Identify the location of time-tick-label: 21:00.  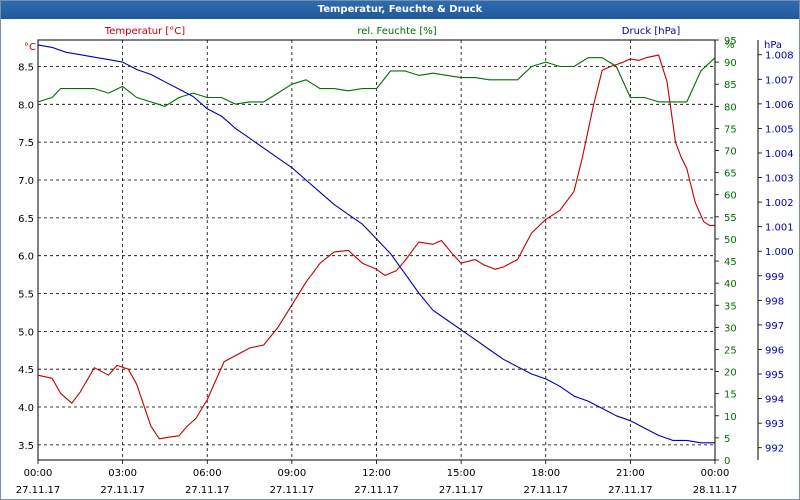
(630, 473).